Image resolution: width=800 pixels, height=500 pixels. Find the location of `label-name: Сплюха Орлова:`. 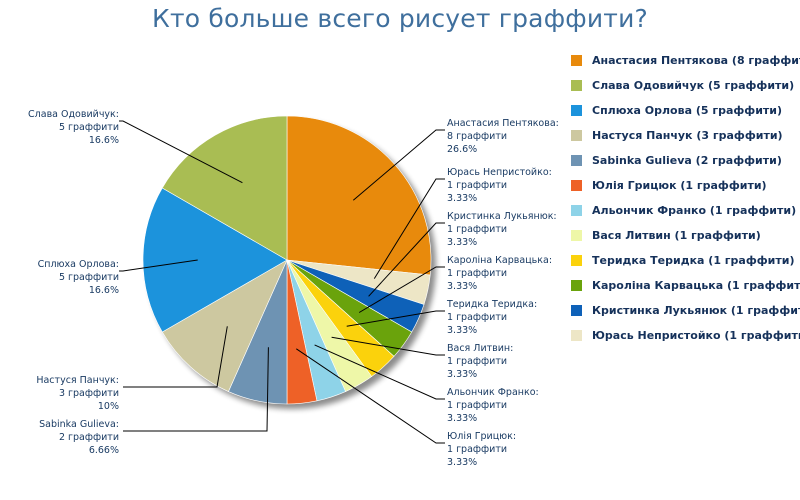

label-name: Сплюха Орлова: is located at coordinates (78, 264).